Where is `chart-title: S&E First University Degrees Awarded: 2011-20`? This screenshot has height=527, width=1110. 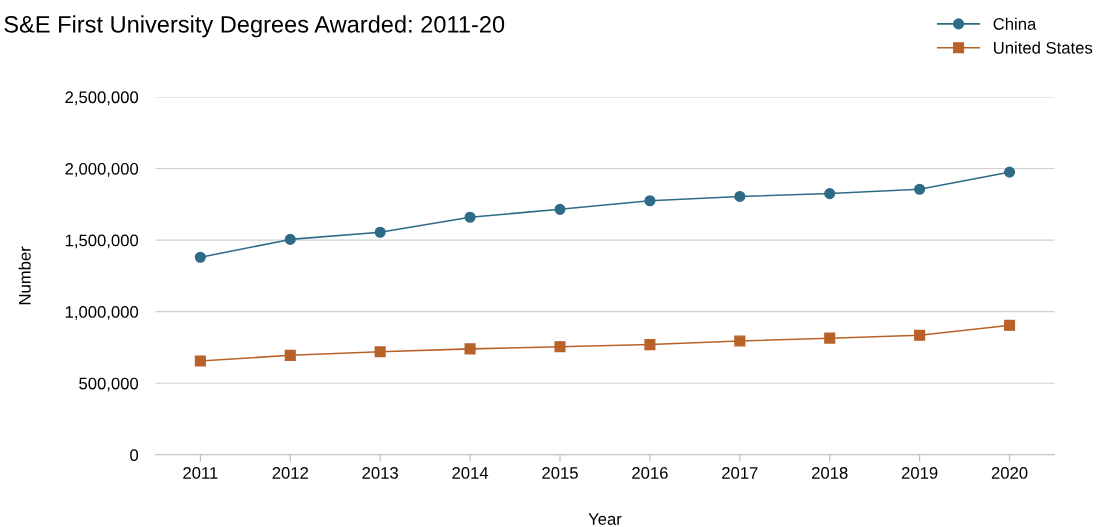
chart-title: S&E First University Degrees Awarded: 2011-20 is located at coordinates (254, 26).